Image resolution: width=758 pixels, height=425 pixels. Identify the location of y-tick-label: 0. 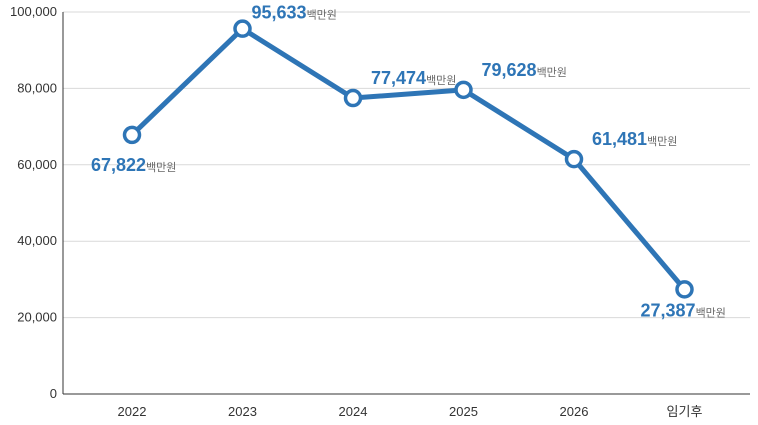
(53, 393).